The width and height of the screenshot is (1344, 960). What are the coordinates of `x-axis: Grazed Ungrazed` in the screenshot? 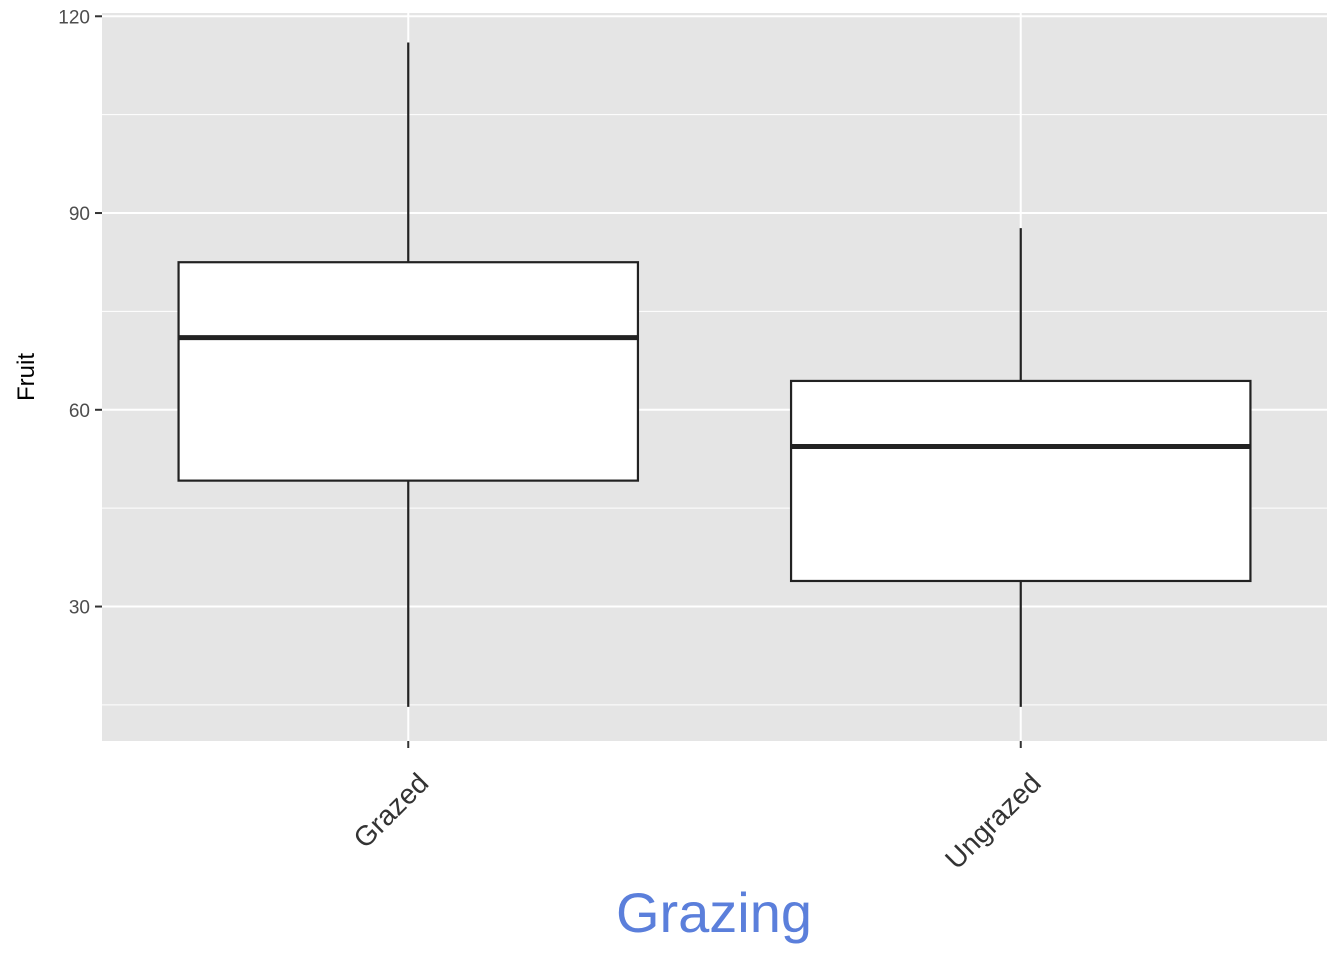 It's located at (697, 808).